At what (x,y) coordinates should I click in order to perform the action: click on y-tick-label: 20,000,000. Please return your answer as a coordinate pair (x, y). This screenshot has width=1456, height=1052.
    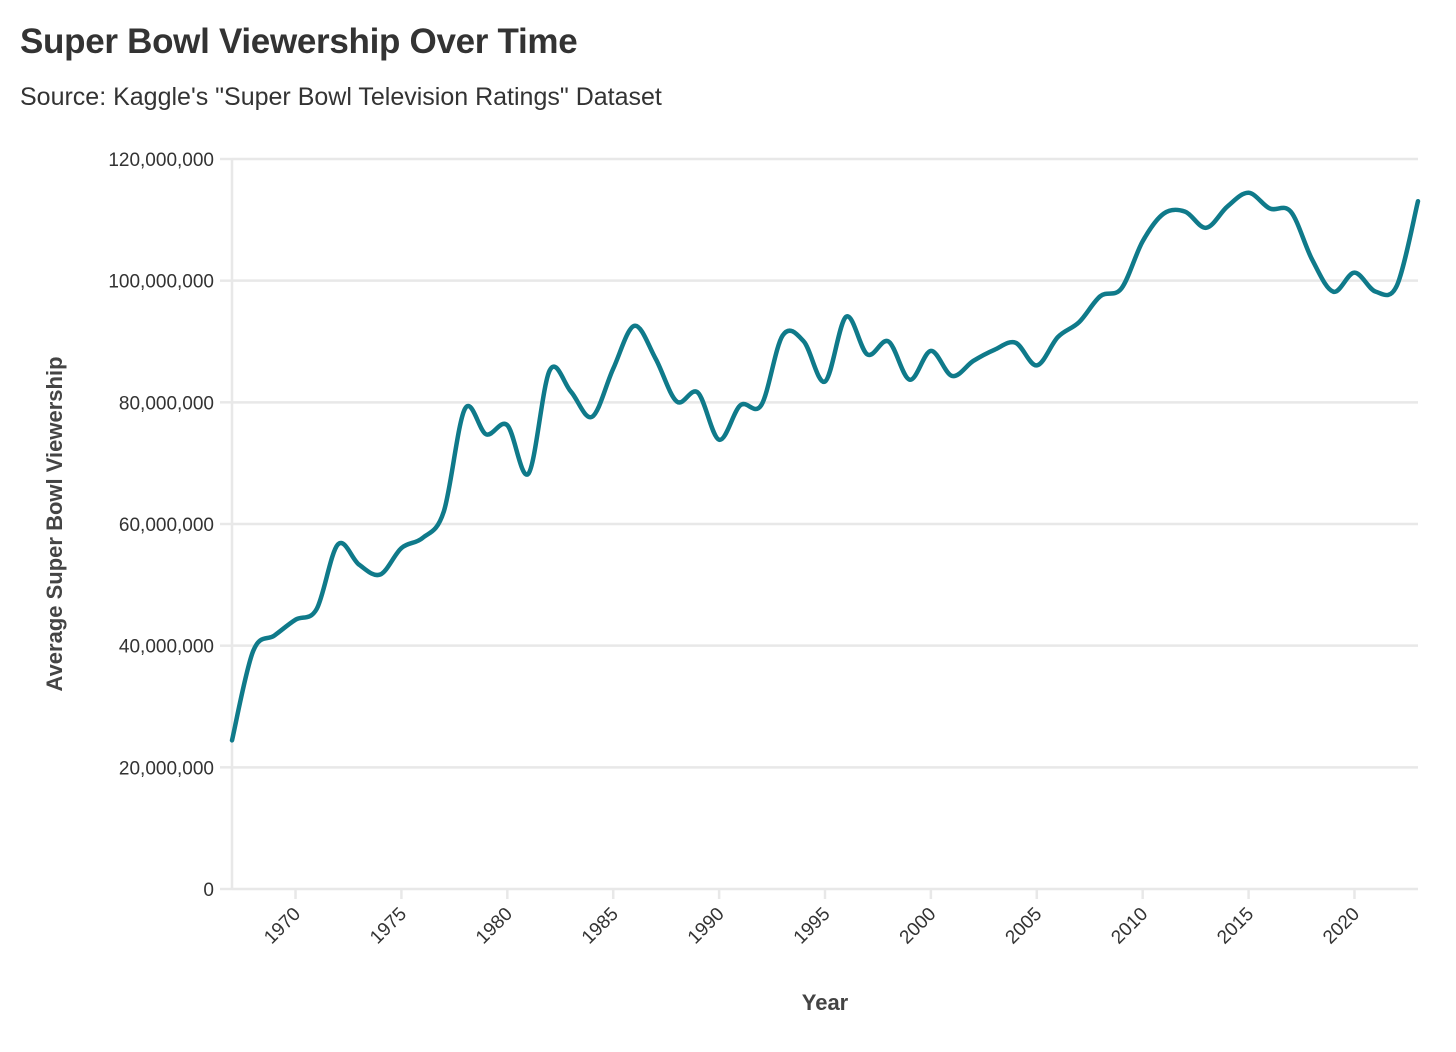
    Looking at the image, I should click on (166, 768).